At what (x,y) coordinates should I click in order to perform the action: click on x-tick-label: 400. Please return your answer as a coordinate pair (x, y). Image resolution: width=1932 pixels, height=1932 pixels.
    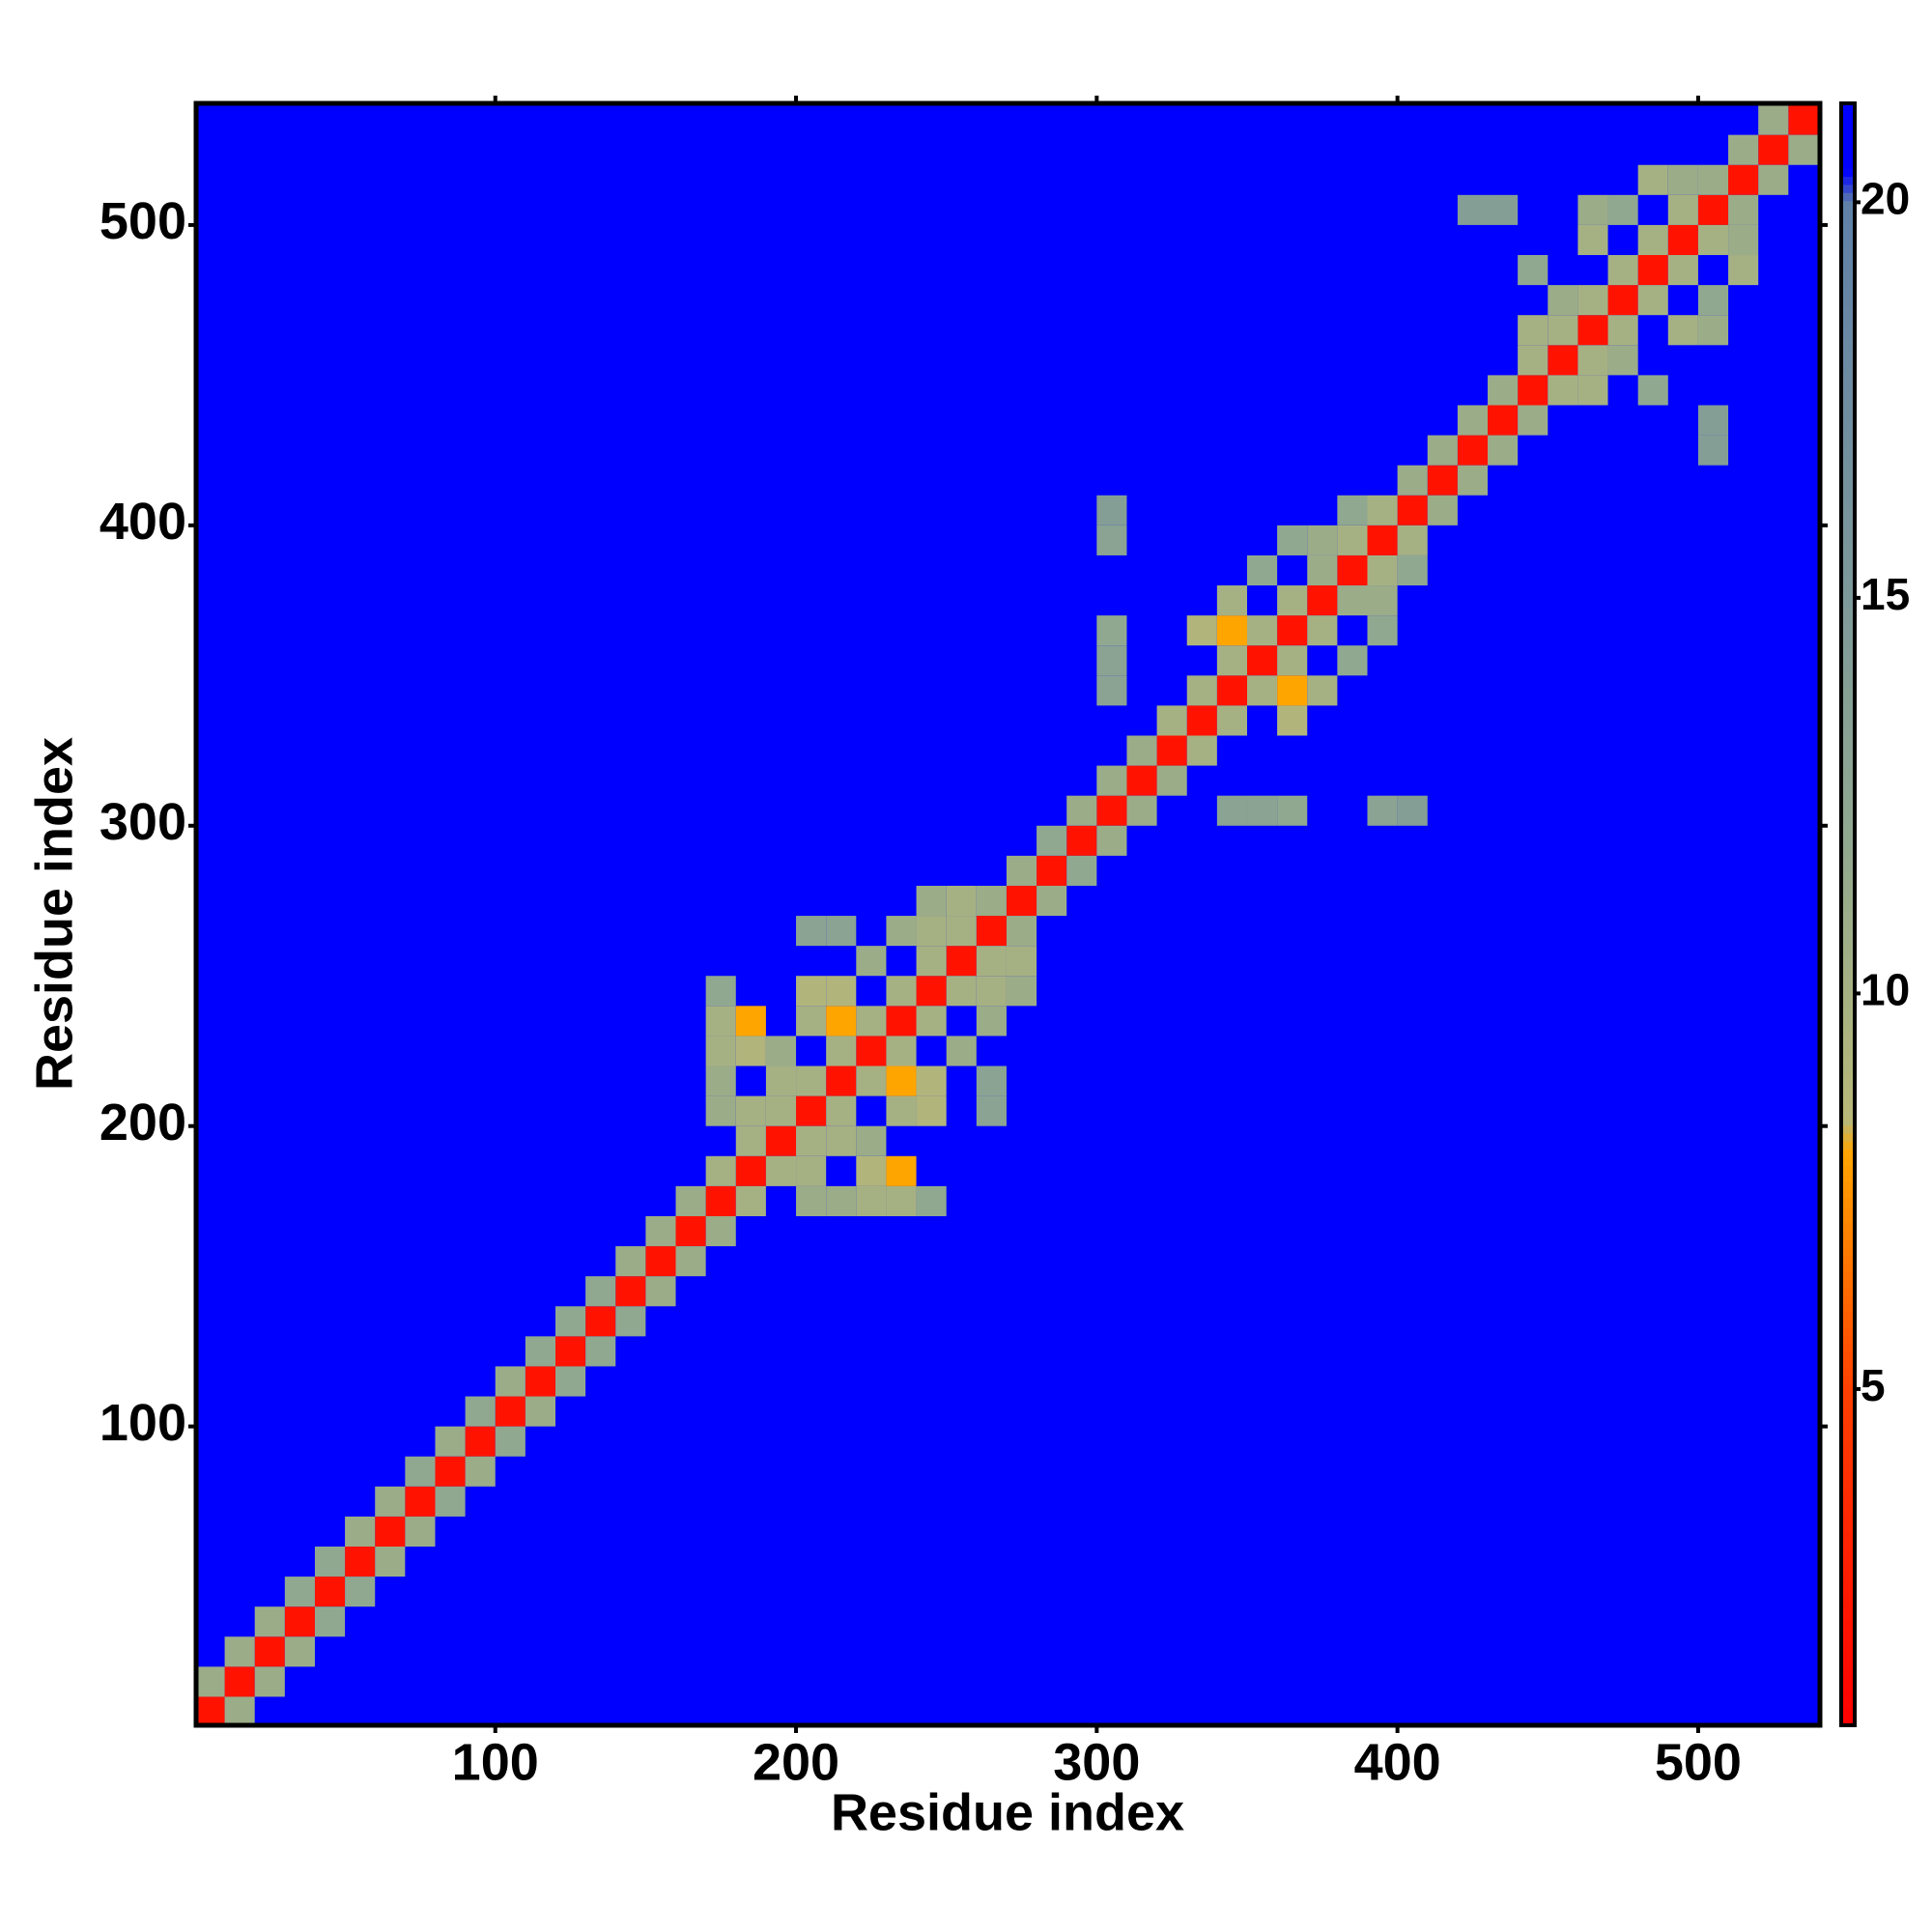
    Looking at the image, I should click on (1397, 1762).